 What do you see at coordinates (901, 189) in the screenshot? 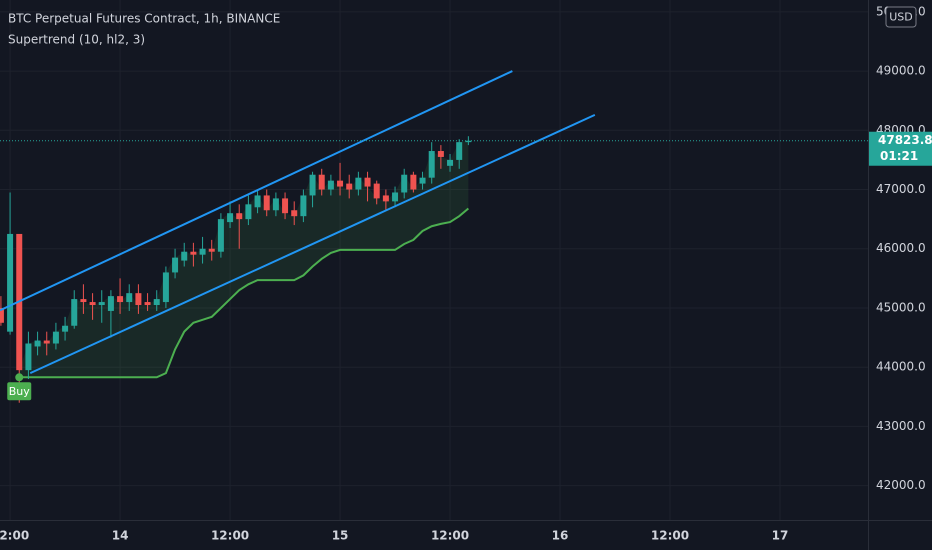
I see `y-tick-label: 47000.0` at bounding box center [901, 189].